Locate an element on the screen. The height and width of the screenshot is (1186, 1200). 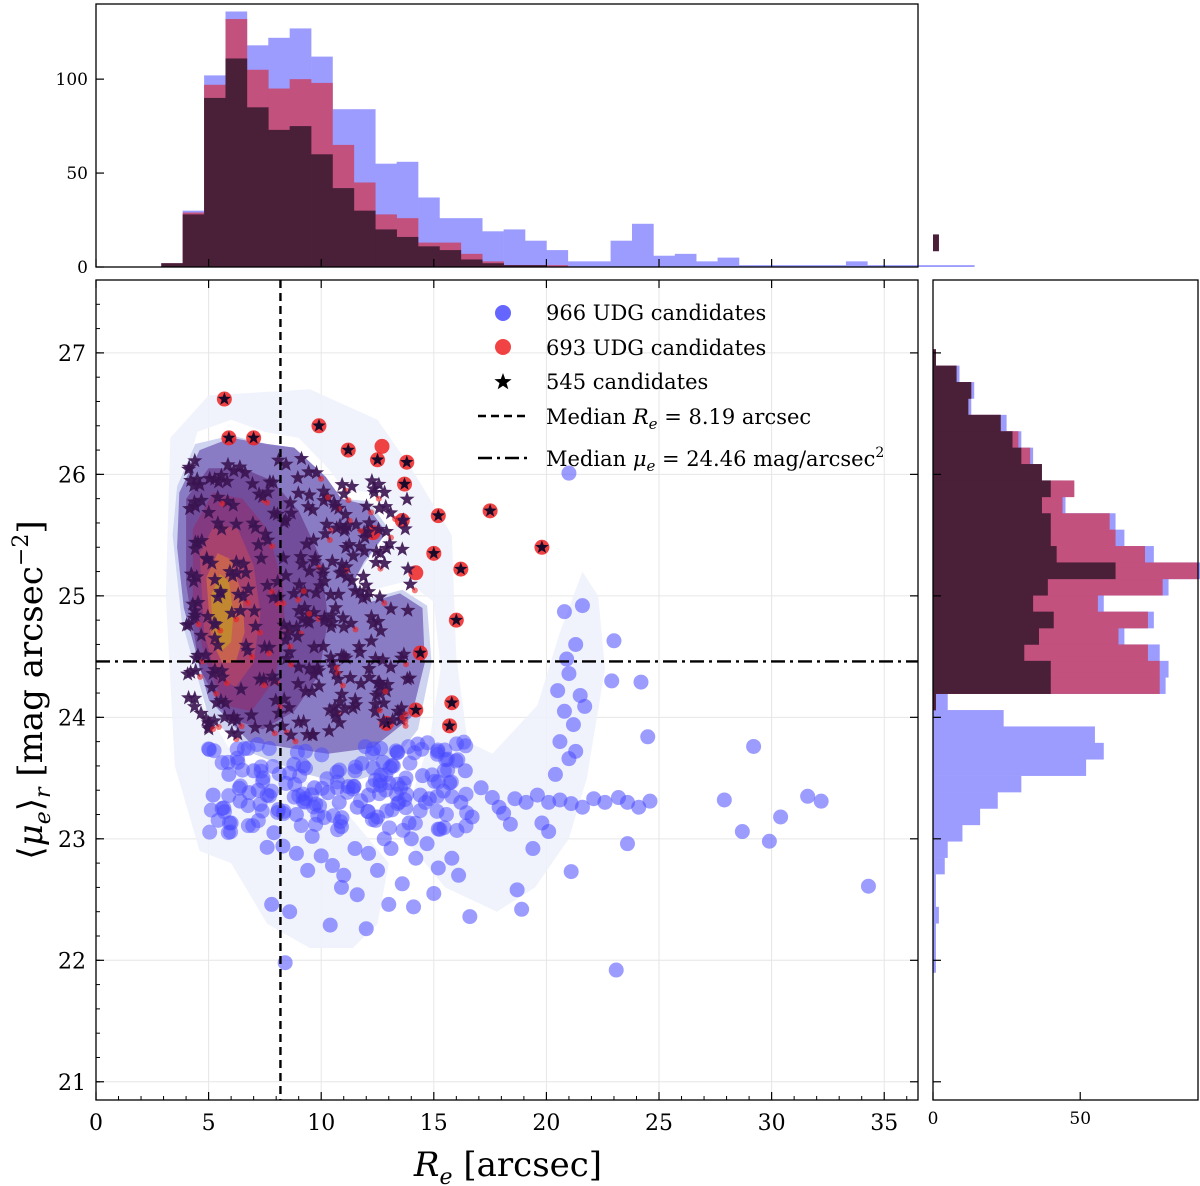
x-tick-label: 0 is located at coordinates (96, 1123).